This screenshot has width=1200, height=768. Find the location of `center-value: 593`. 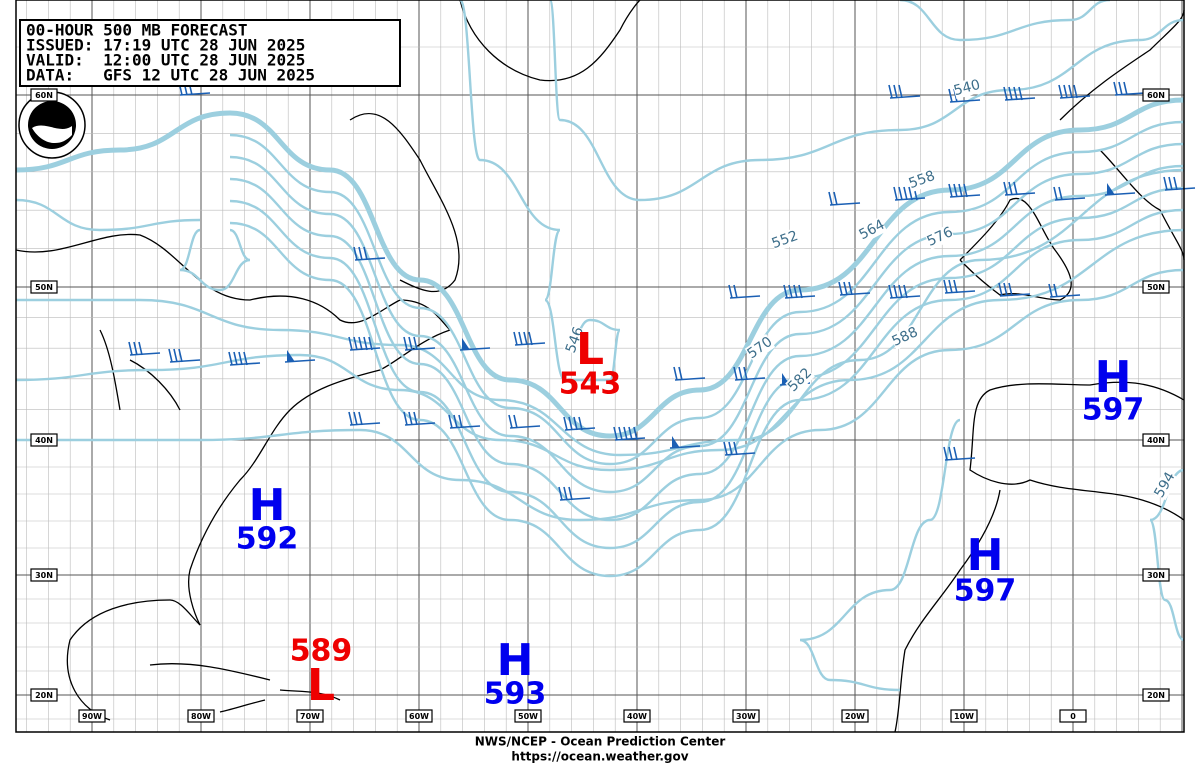

center-value: 593 is located at coordinates (515, 694).